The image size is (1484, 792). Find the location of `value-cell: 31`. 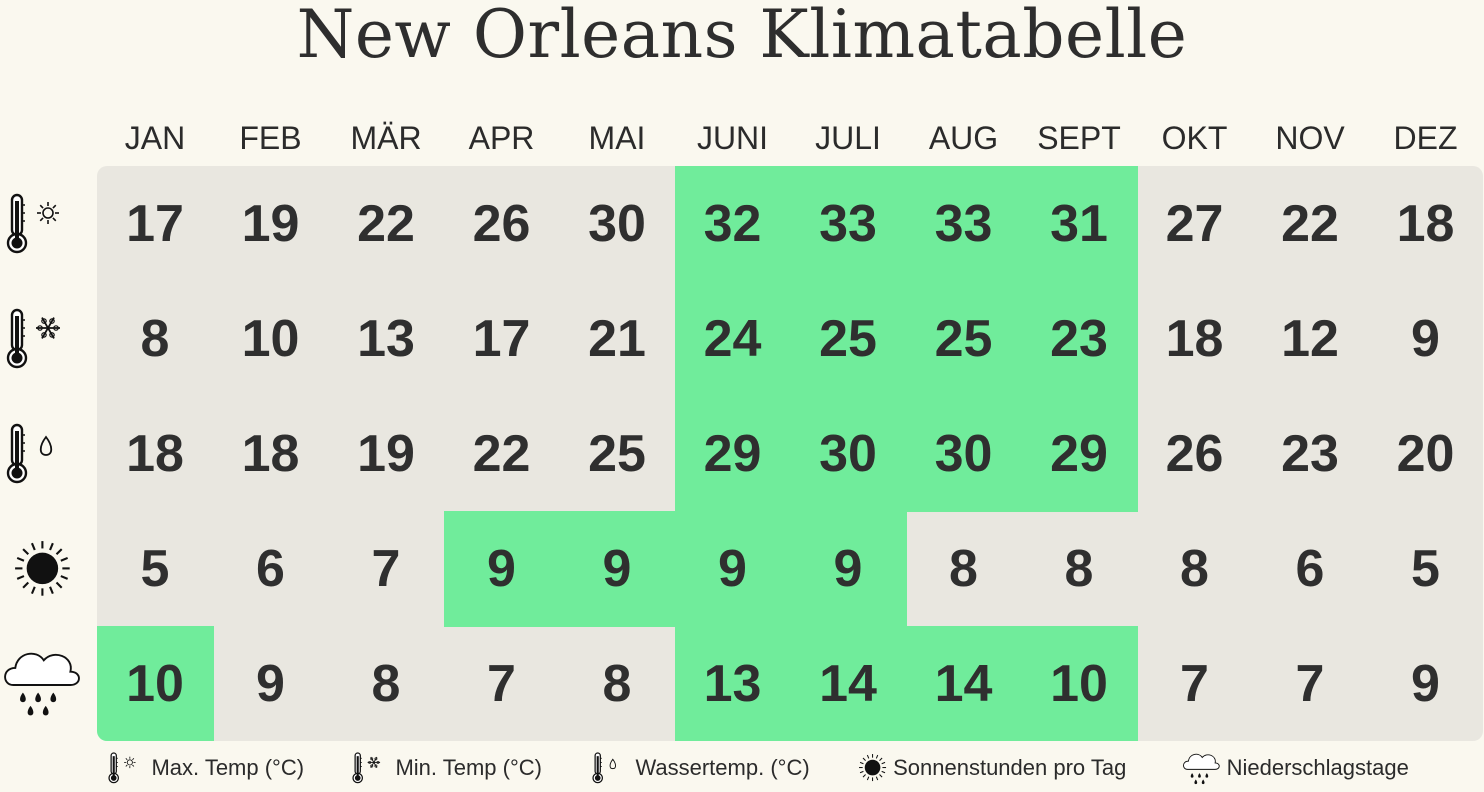

value-cell: 31 is located at coordinates (1079, 223).